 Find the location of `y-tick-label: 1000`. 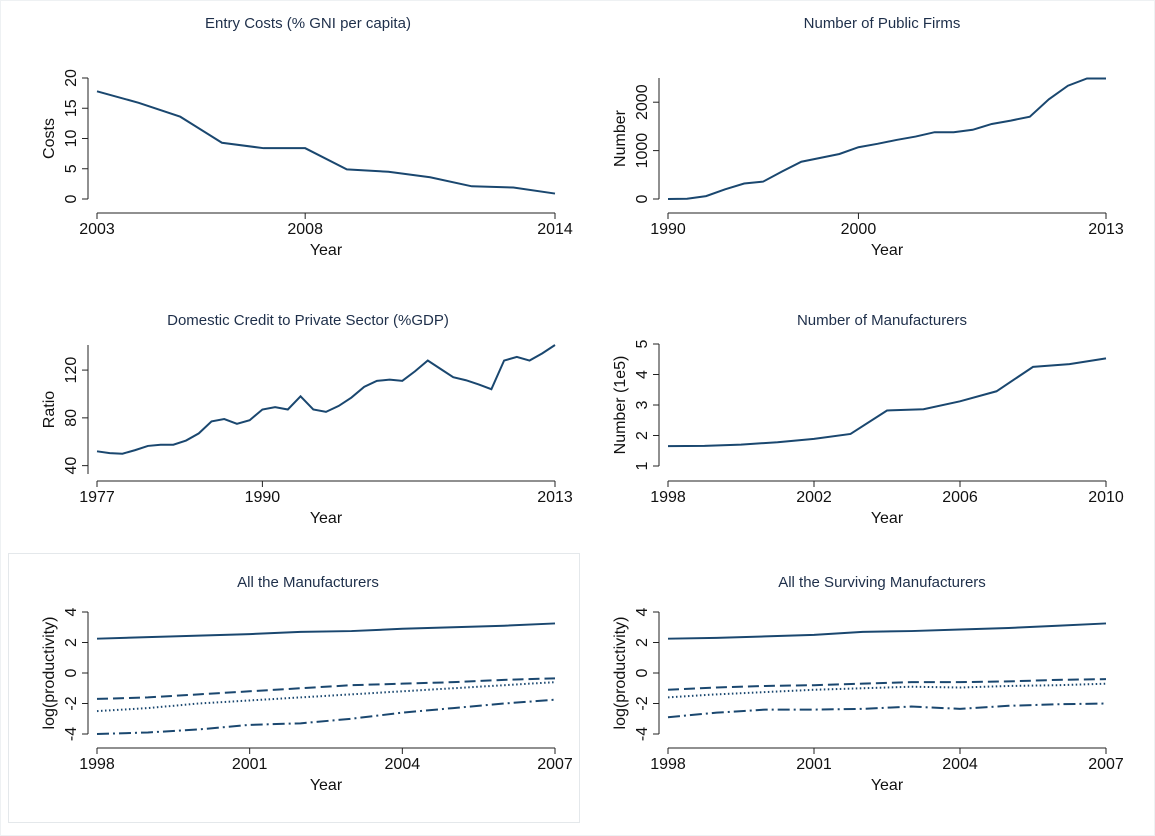

y-tick-label: 1000 is located at coordinates (642, 151).